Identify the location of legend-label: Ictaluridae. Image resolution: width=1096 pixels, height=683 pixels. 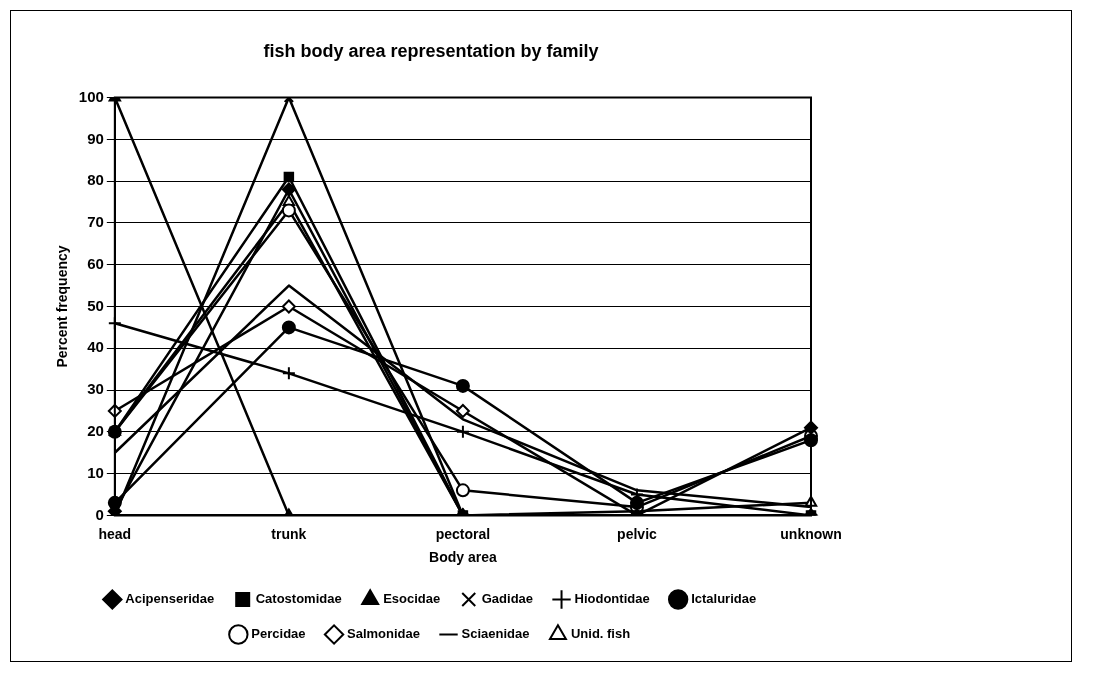
(724, 599).